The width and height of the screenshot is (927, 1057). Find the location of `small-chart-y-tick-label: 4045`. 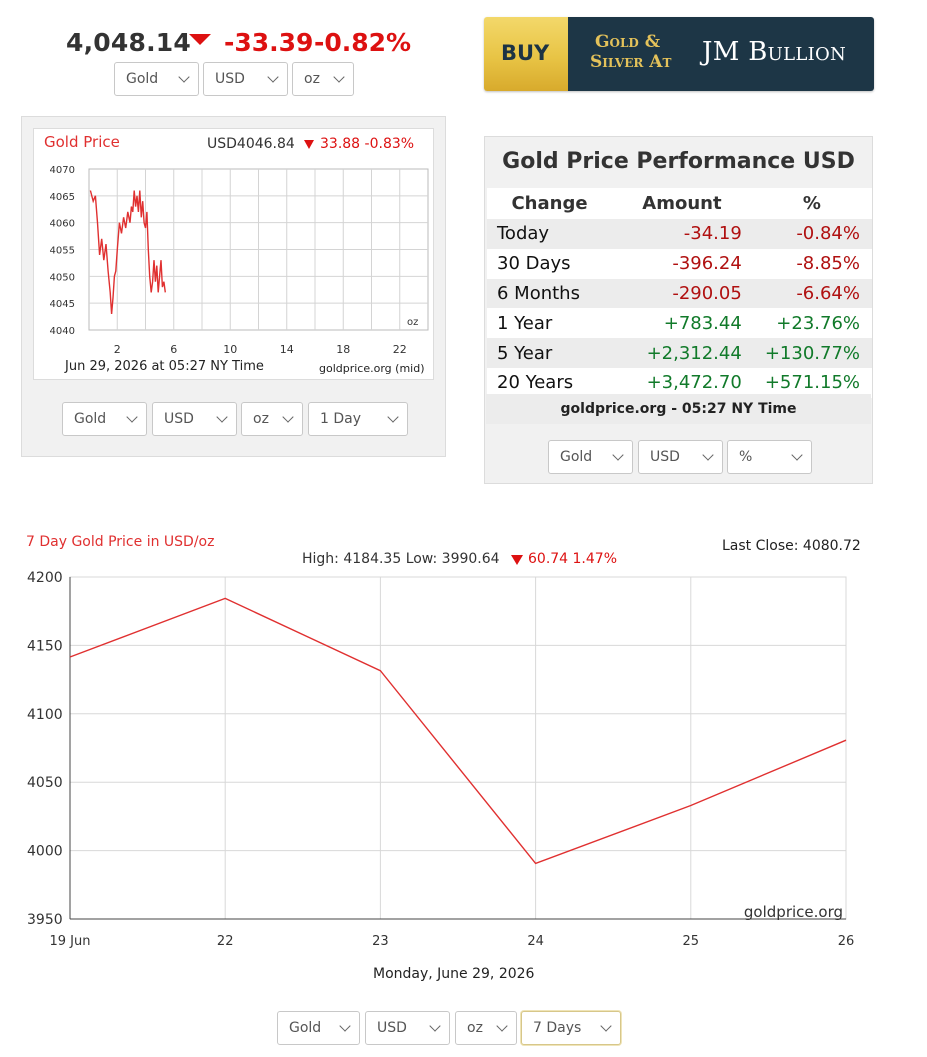

small-chart-y-tick-label: 4045 is located at coordinates (62, 304).